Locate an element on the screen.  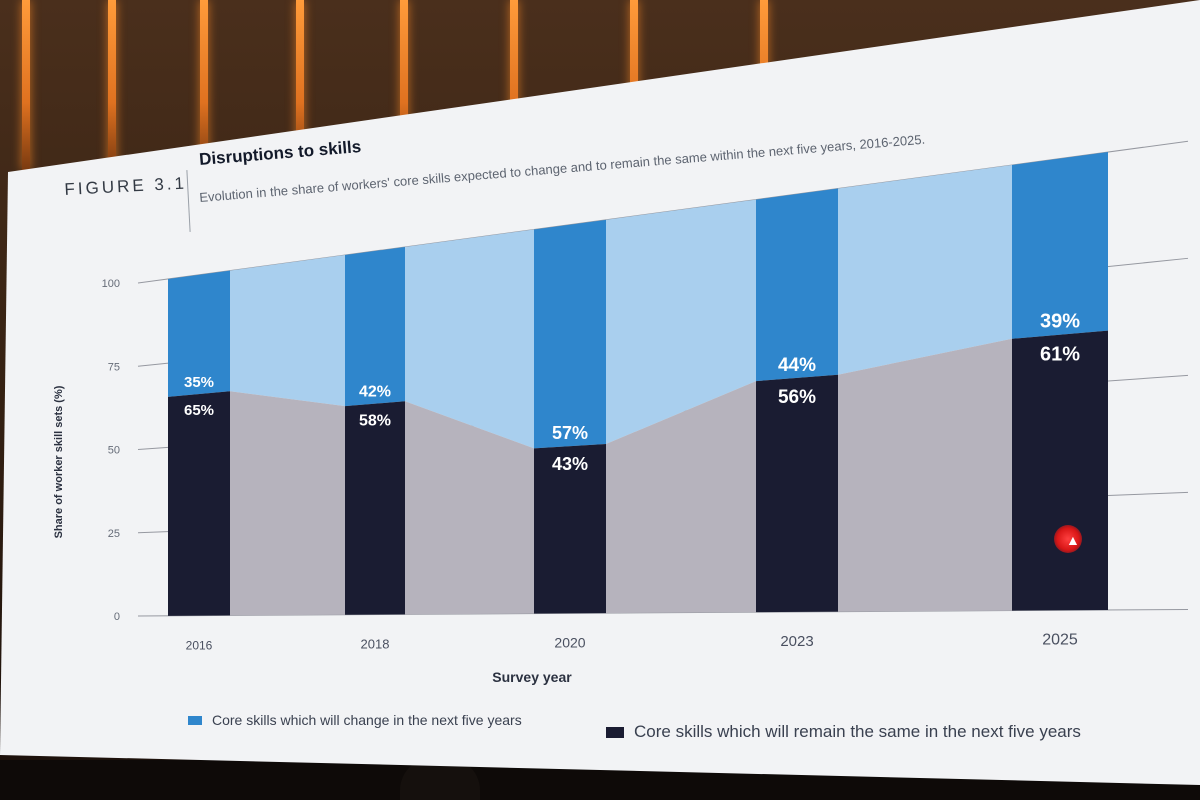
legend-swatch-change is located at coordinates (195, 720).